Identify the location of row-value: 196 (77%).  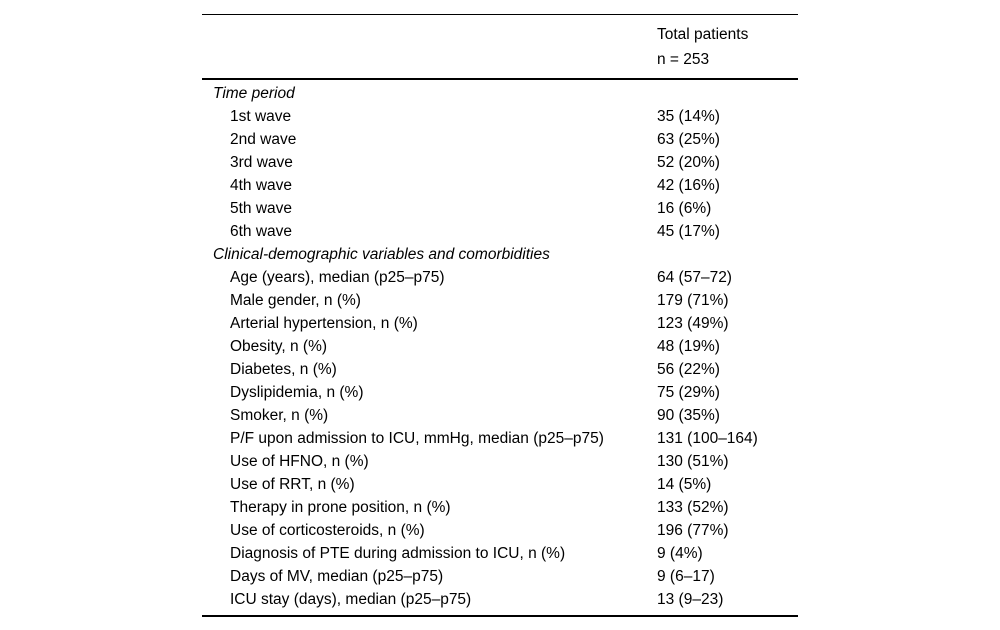
(693, 530).